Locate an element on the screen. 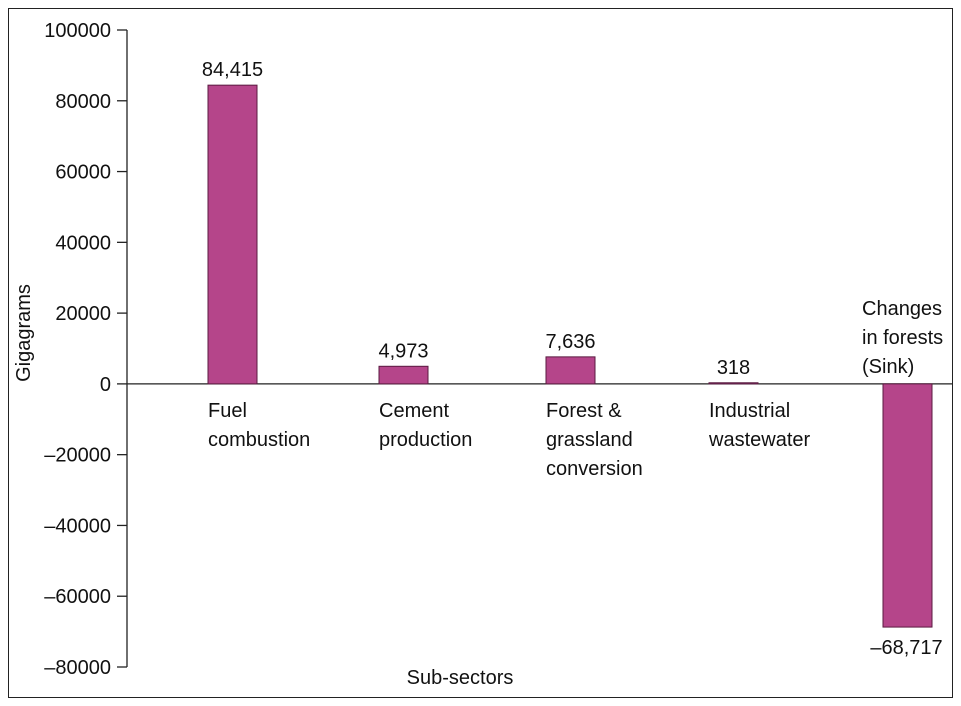  value-label: –68,717 is located at coordinates (906, 648).